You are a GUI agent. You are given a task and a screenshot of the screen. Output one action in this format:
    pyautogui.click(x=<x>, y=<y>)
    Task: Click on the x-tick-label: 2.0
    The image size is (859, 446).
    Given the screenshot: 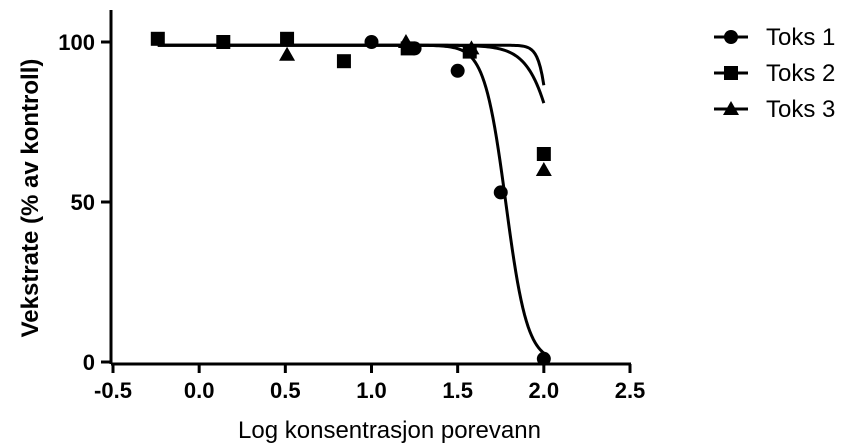 What is the action you would take?
    pyautogui.click(x=544, y=390)
    